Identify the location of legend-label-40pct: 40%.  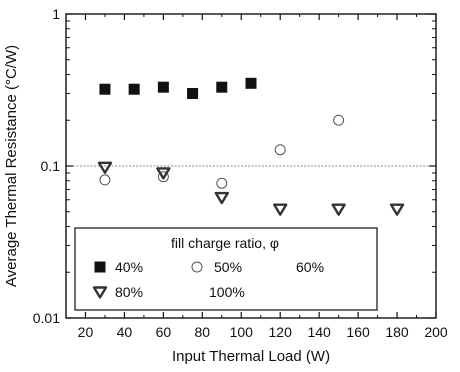
(129, 267).